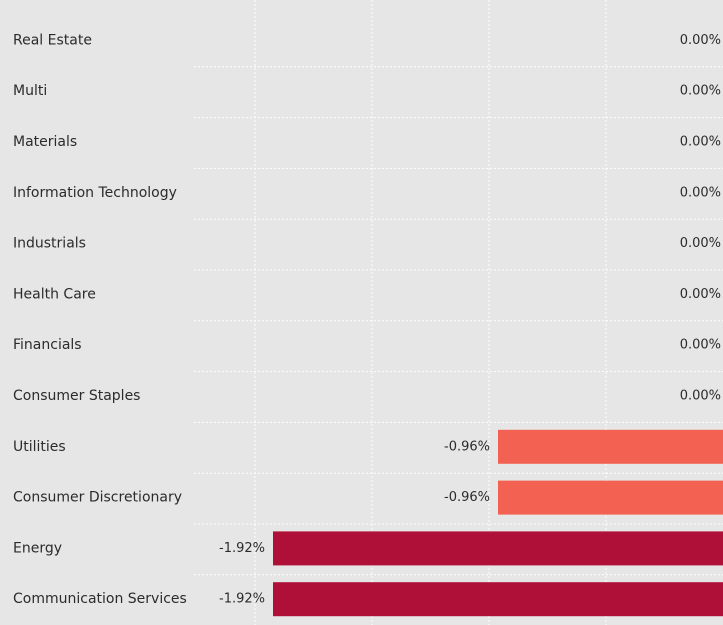 This screenshot has width=723, height=625. What do you see at coordinates (47, 345) in the screenshot?
I see `category-label: Financials` at bounding box center [47, 345].